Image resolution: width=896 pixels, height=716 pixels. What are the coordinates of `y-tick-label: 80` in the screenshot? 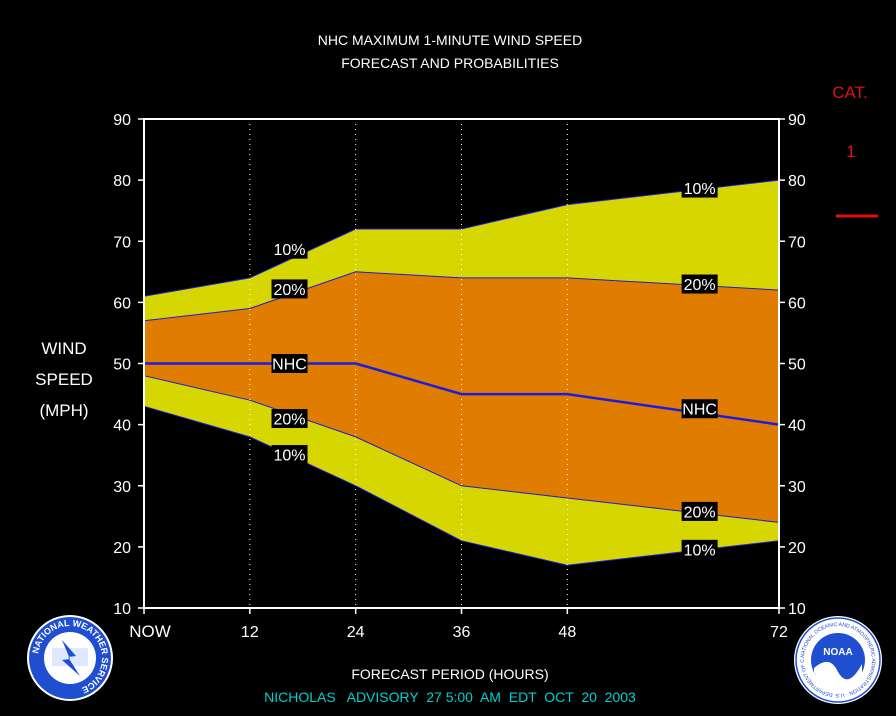 It's located at (122, 181).